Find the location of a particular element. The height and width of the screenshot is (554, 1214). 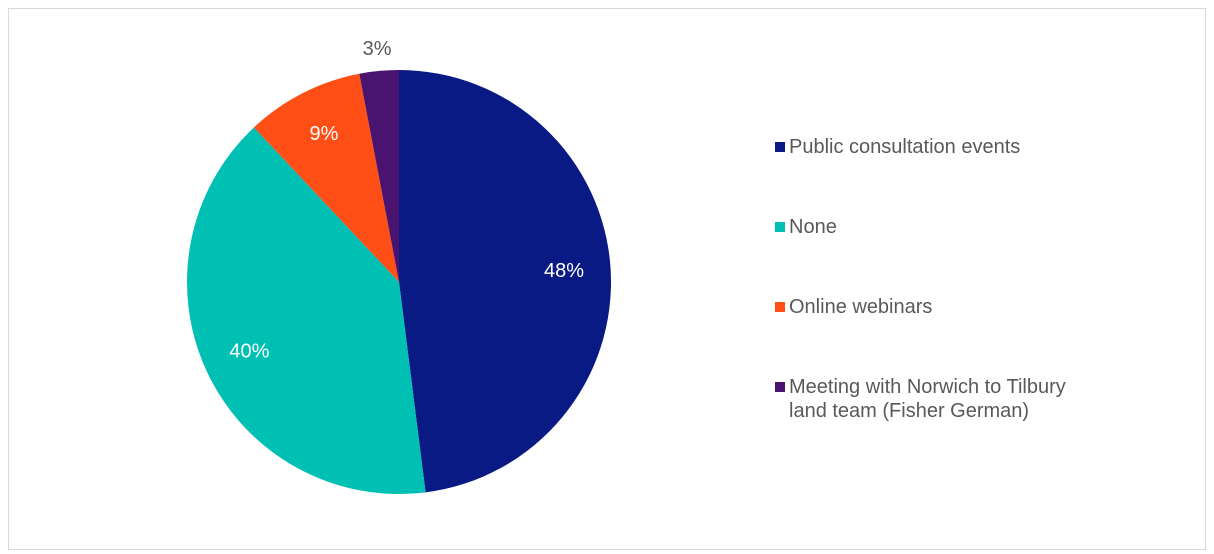

data-label: 40% is located at coordinates (249, 352).